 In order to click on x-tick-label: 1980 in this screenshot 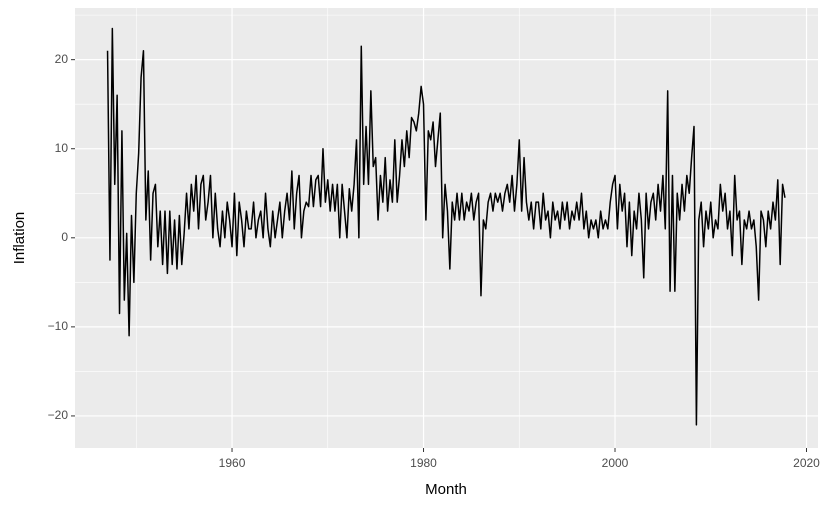, I will do `click(423, 463)`.